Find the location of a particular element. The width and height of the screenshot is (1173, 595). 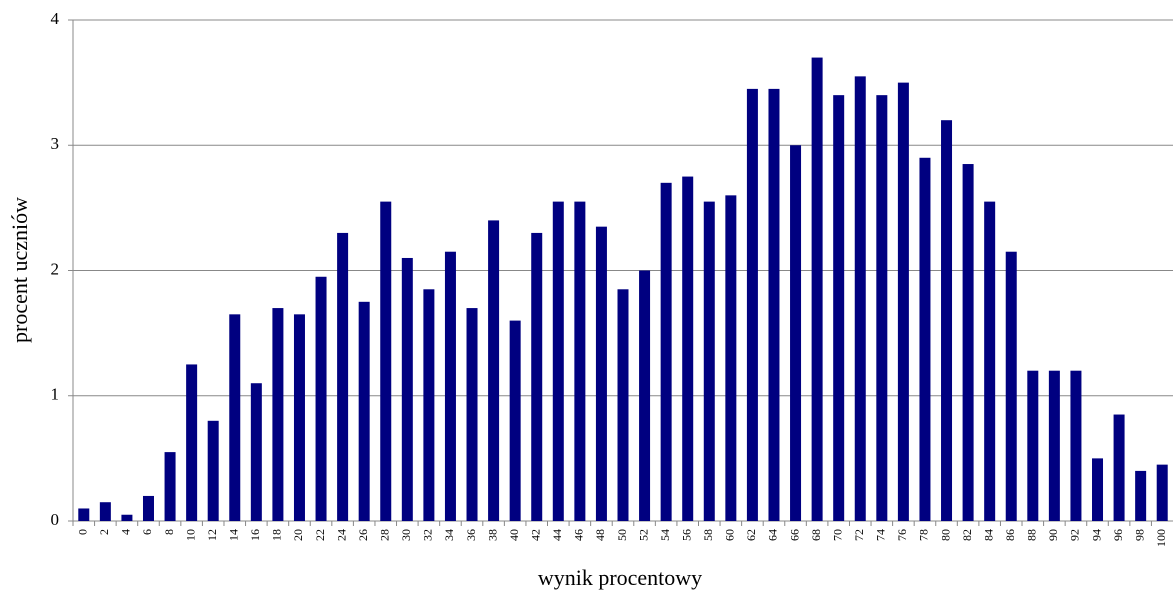

x-tick-label: 74 is located at coordinates (881, 535).